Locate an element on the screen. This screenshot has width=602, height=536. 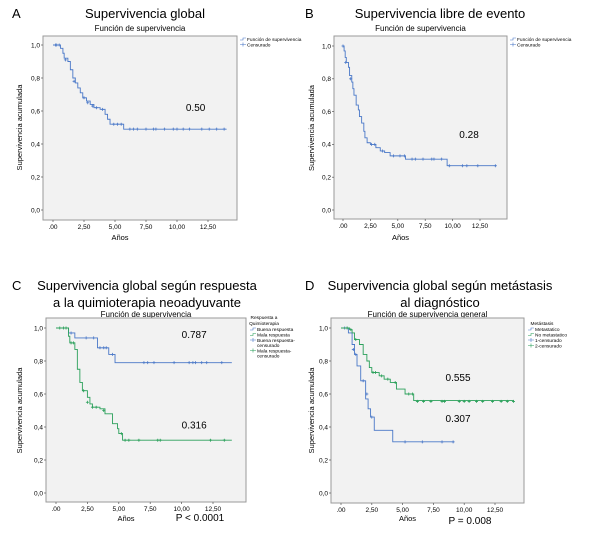
legend-label: Censurado is located at coordinates (529, 46).